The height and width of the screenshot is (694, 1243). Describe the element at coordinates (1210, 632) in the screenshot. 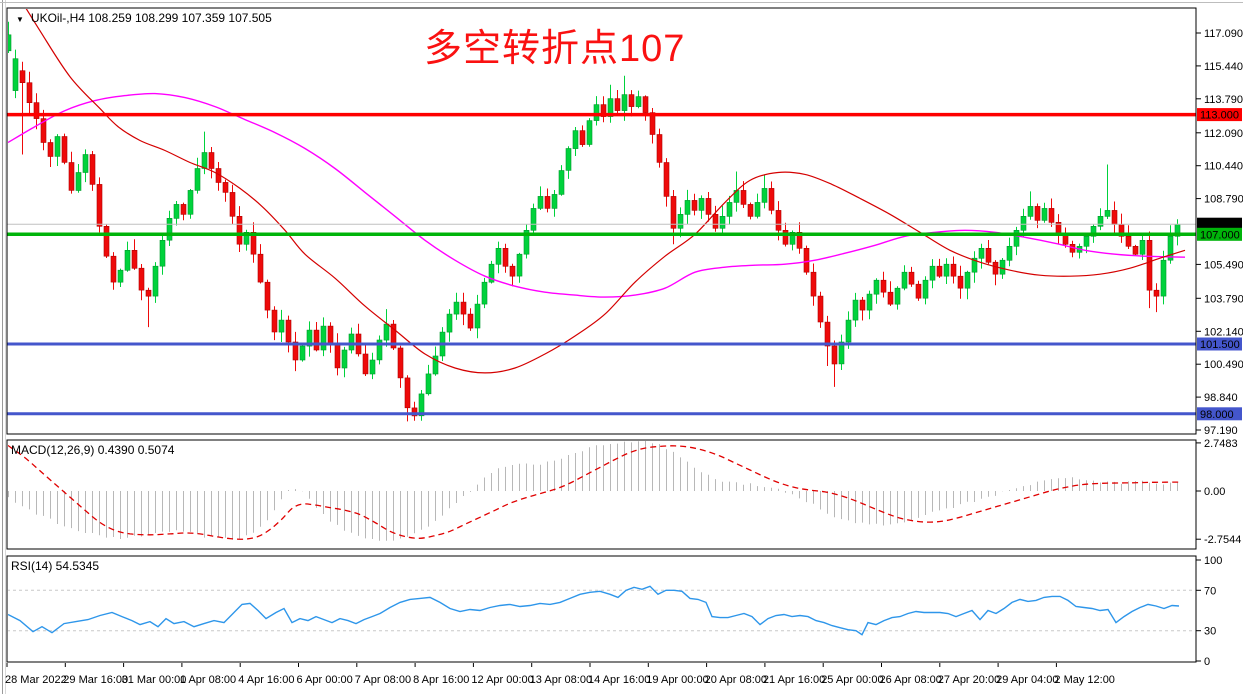

I see `rsi-axis-label: 30` at that location.